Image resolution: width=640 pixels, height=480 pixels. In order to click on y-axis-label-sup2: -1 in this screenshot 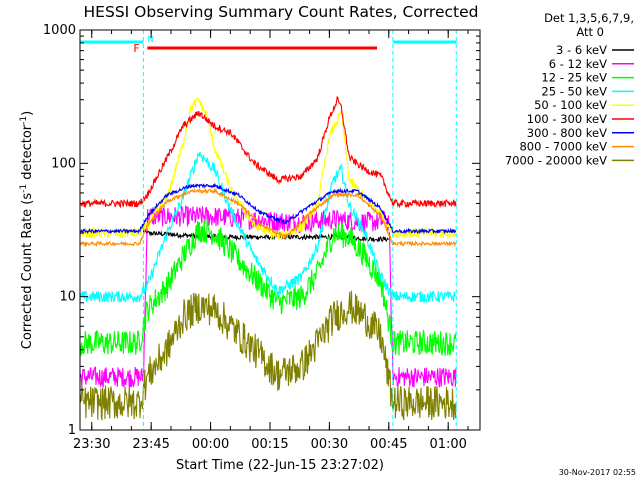, I will do `click(24, 120)`.